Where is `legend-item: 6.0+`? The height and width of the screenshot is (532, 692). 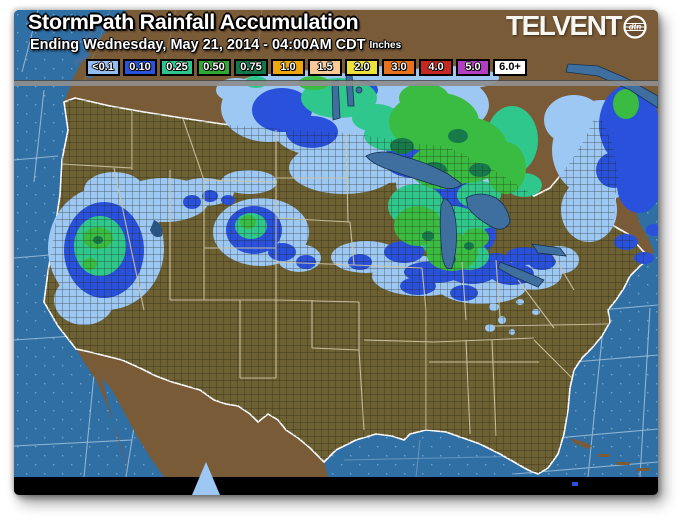
legend-item: 6.0+ is located at coordinates (510, 67).